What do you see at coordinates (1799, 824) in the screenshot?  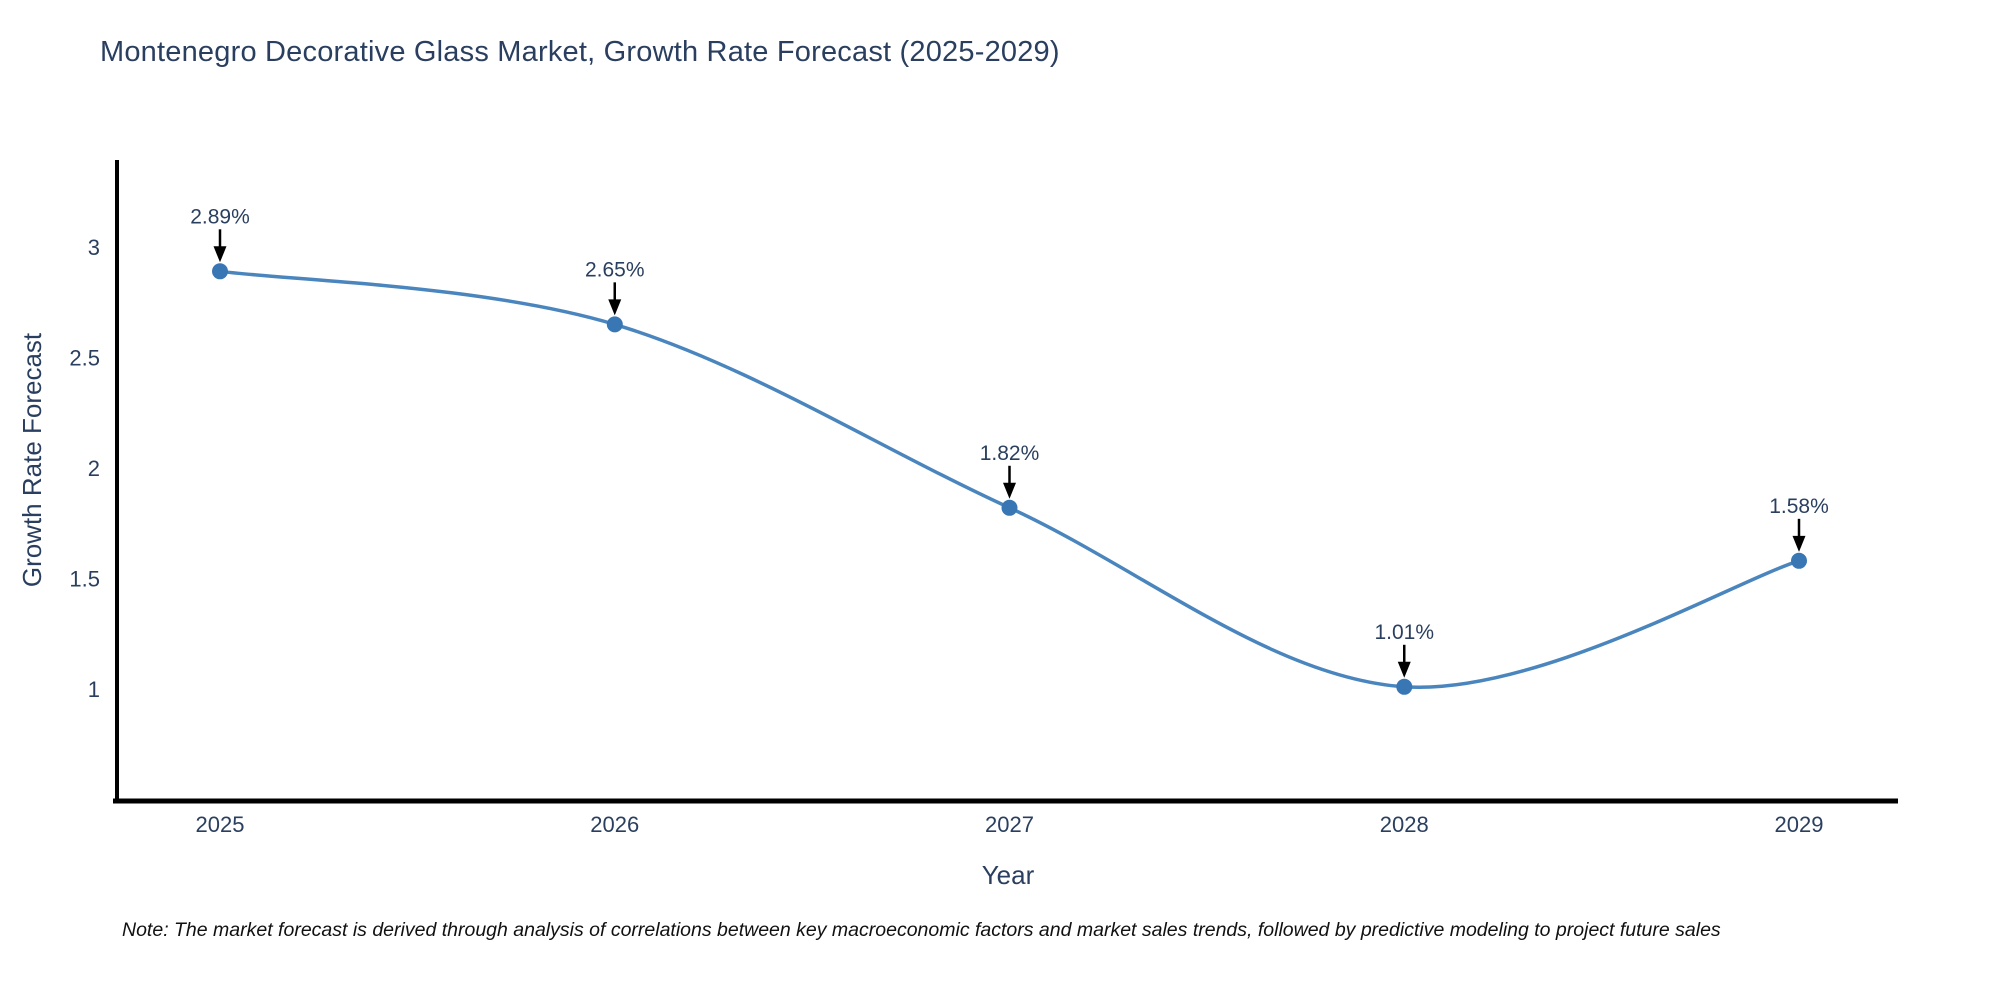 I see `x-tick-label: 2029` at bounding box center [1799, 824].